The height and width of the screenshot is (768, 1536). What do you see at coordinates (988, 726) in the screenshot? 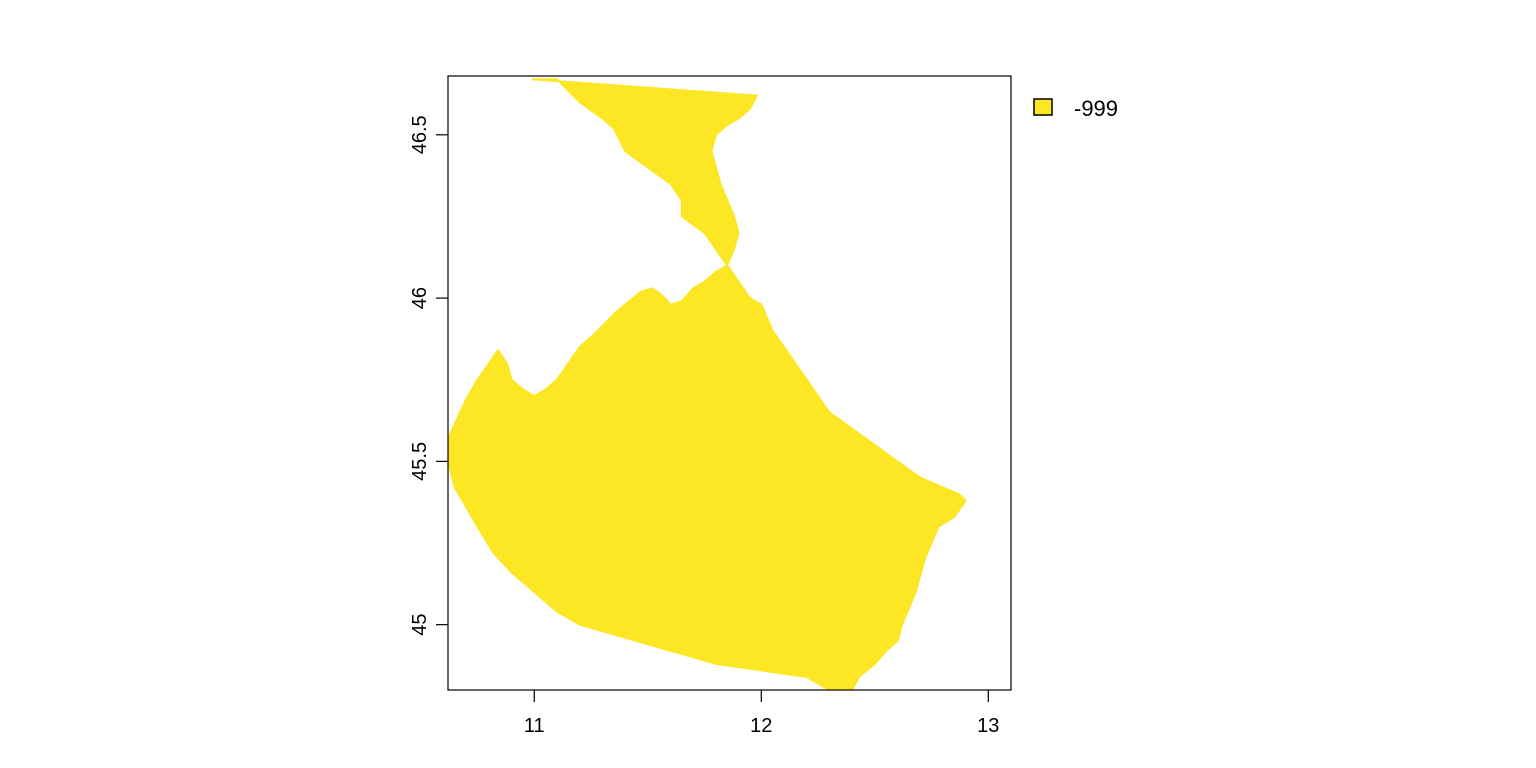
I see `x-tick-label: 13` at bounding box center [988, 726].